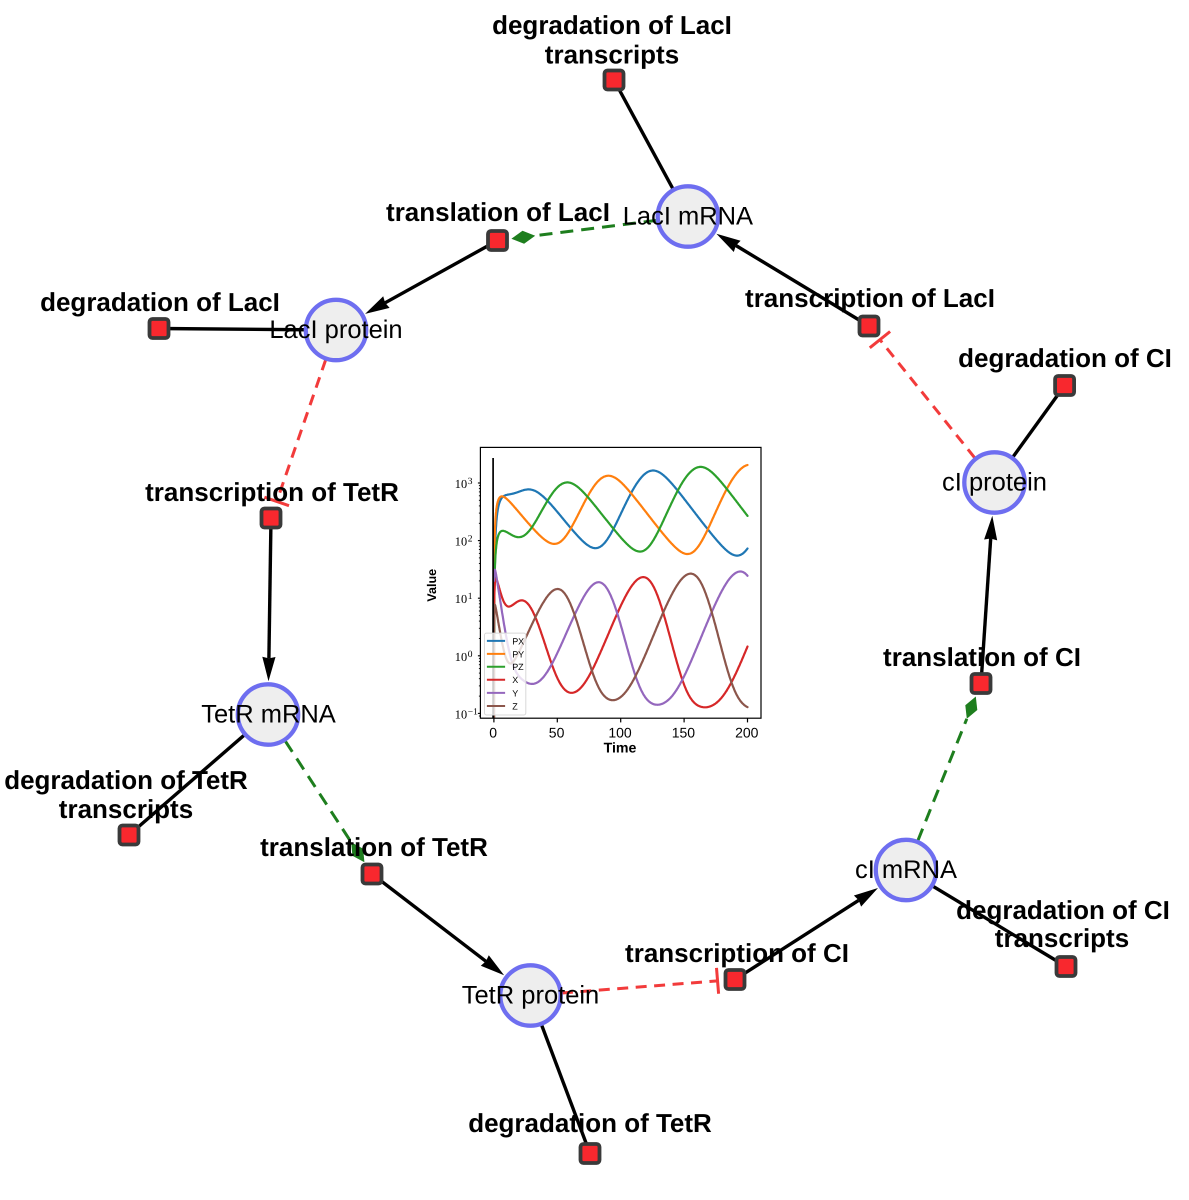 This screenshot has height=1200, width=1189. I want to click on svg-text: 100, so click(620, 733).